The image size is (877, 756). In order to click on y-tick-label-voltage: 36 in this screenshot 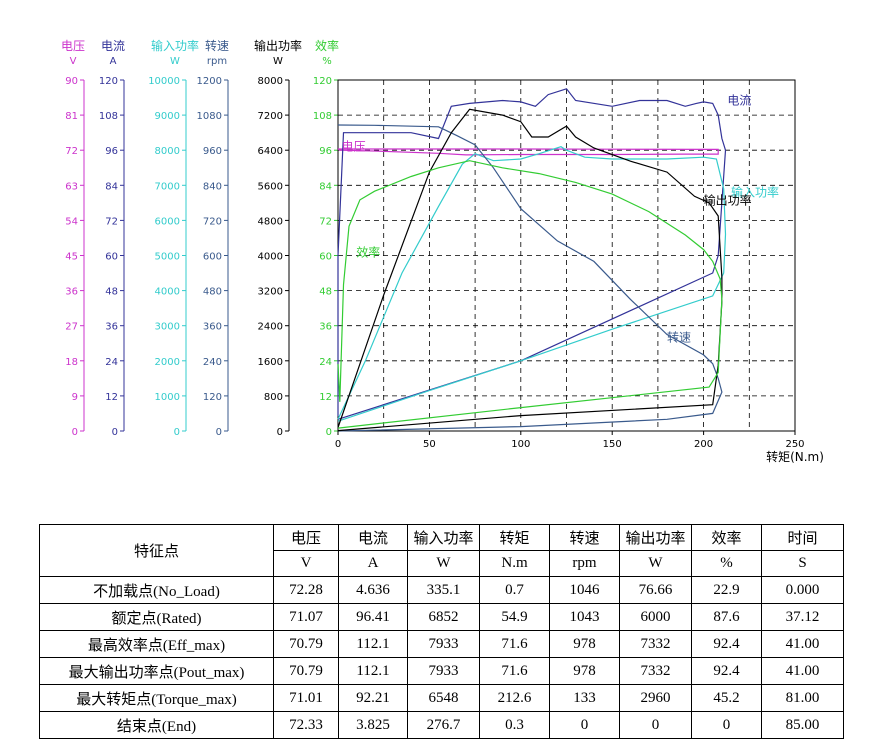, I will do `click(71, 292)`.